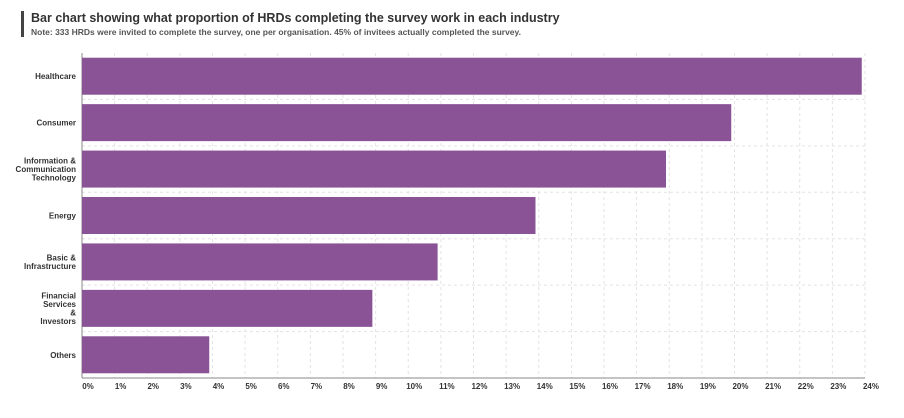 The height and width of the screenshot is (418, 904). What do you see at coordinates (545, 386) in the screenshot?
I see `x-tick-label: 14%` at bounding box center [545, 386].